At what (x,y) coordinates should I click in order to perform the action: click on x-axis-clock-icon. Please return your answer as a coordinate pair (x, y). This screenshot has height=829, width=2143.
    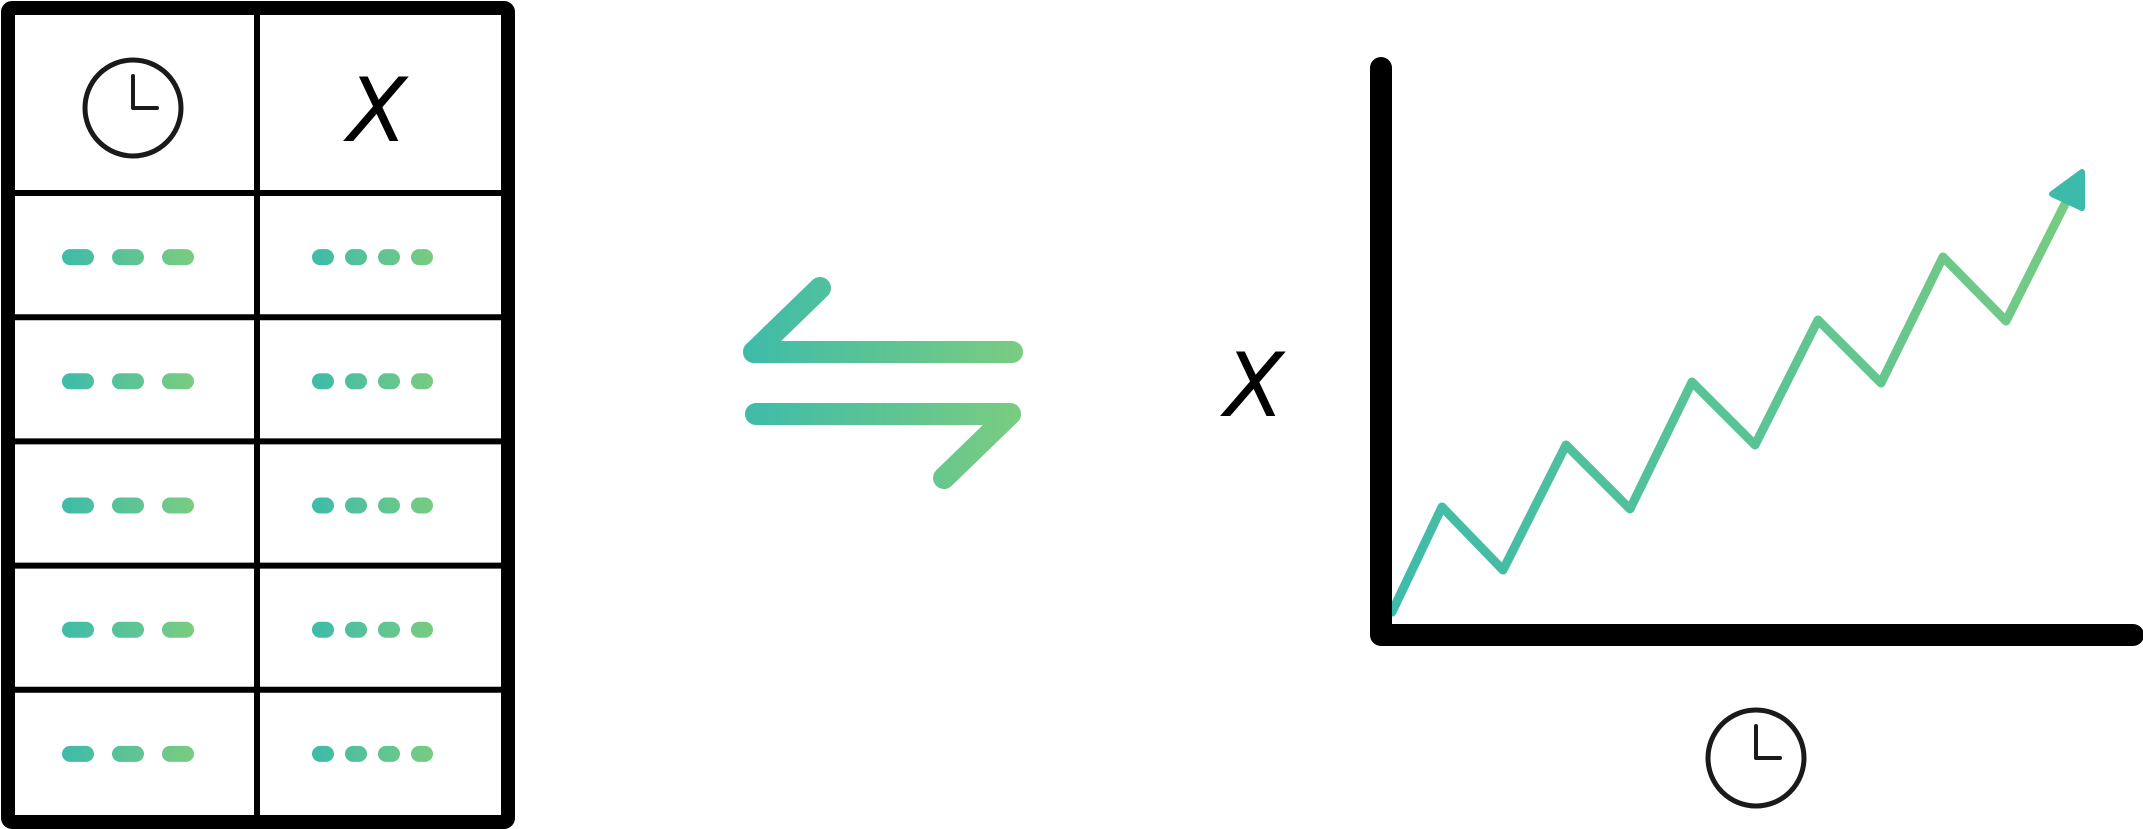
    Looking at the image, I should click on (1756, 758).